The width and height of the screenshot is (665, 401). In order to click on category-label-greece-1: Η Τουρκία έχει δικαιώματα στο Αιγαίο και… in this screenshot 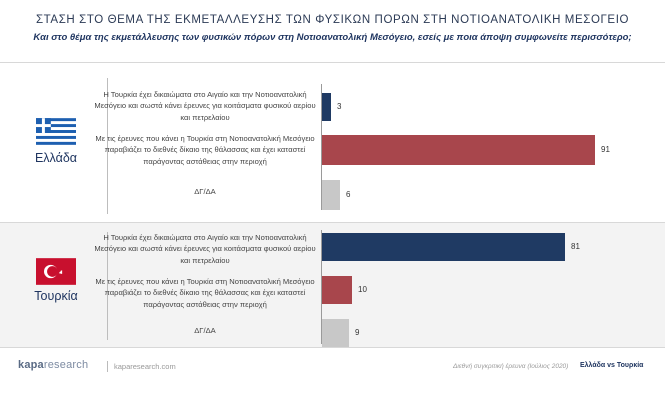, I will do `click(205, 106)`.